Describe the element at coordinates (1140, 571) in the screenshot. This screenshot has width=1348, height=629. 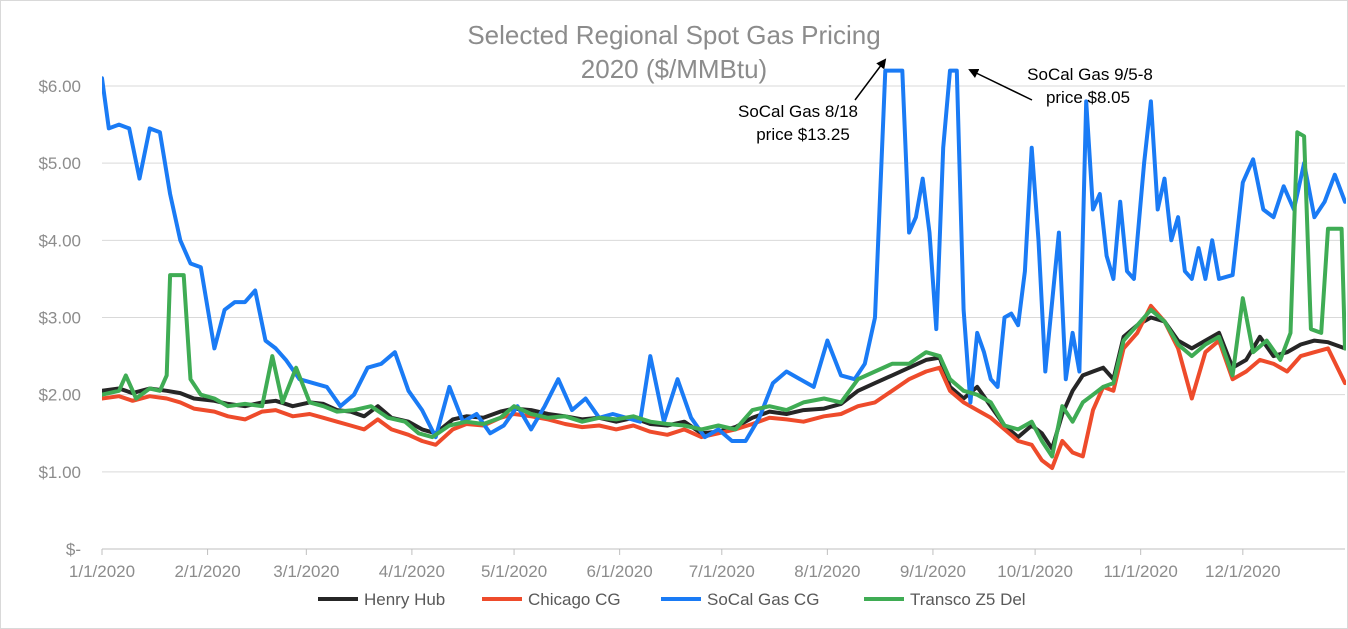
I see `x-tick-label: 11/1/2020` at that location.